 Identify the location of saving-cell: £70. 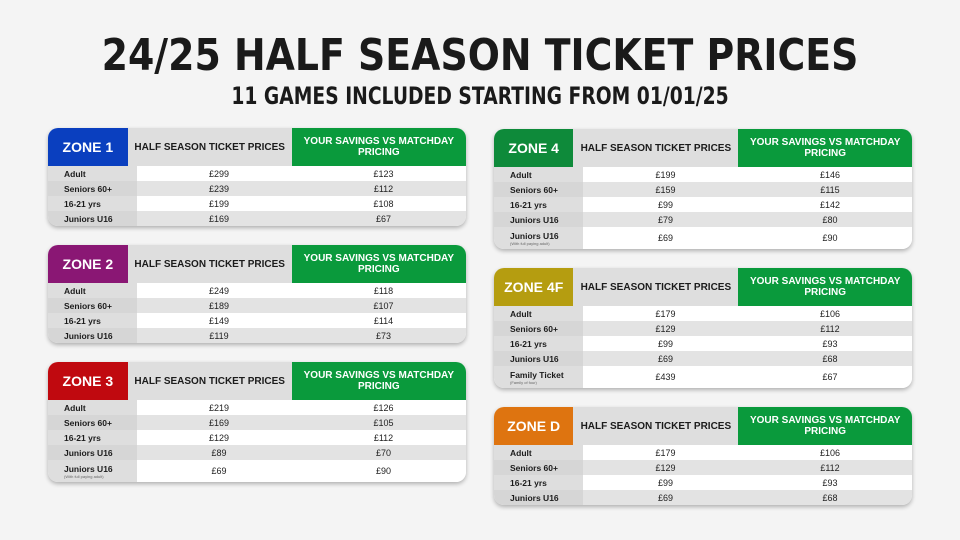
(383, 452).